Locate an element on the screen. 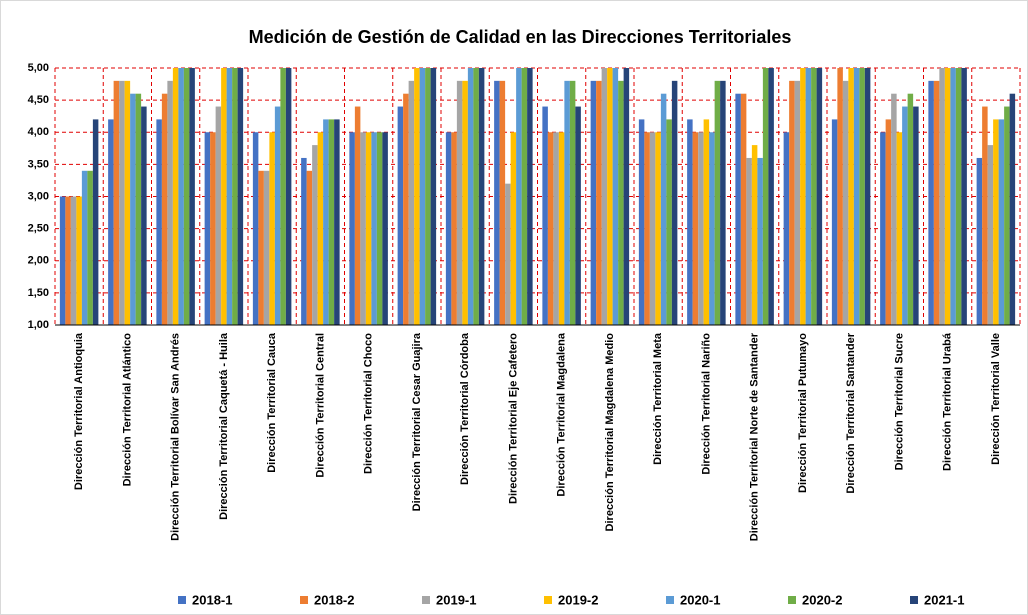 The height and width of the screenshot is (615, 1028). y-tick-label: 1,50 is located at coordinates (38, 293).